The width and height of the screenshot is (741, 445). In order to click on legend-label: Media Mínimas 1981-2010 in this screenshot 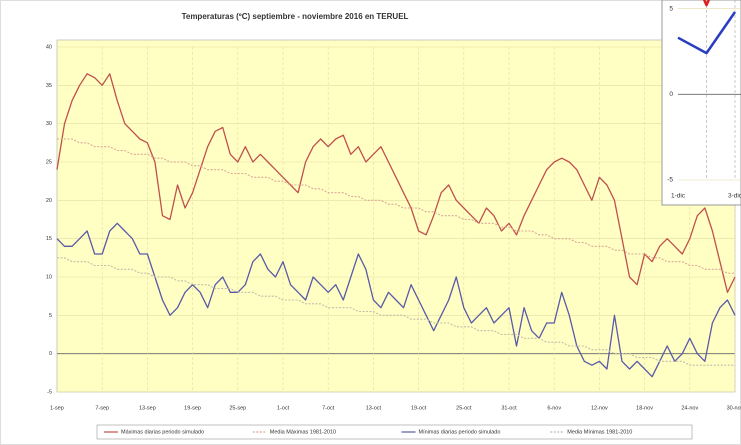, I will do `click(599, 432)`.